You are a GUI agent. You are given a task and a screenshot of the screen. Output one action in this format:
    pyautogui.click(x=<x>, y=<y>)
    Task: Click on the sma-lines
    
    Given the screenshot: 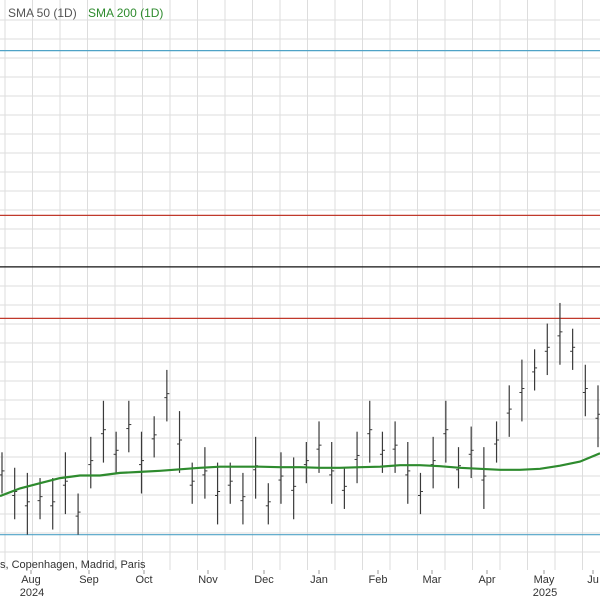 What is the action you would take?
    pyautogui.click(x=300, y=475)
    